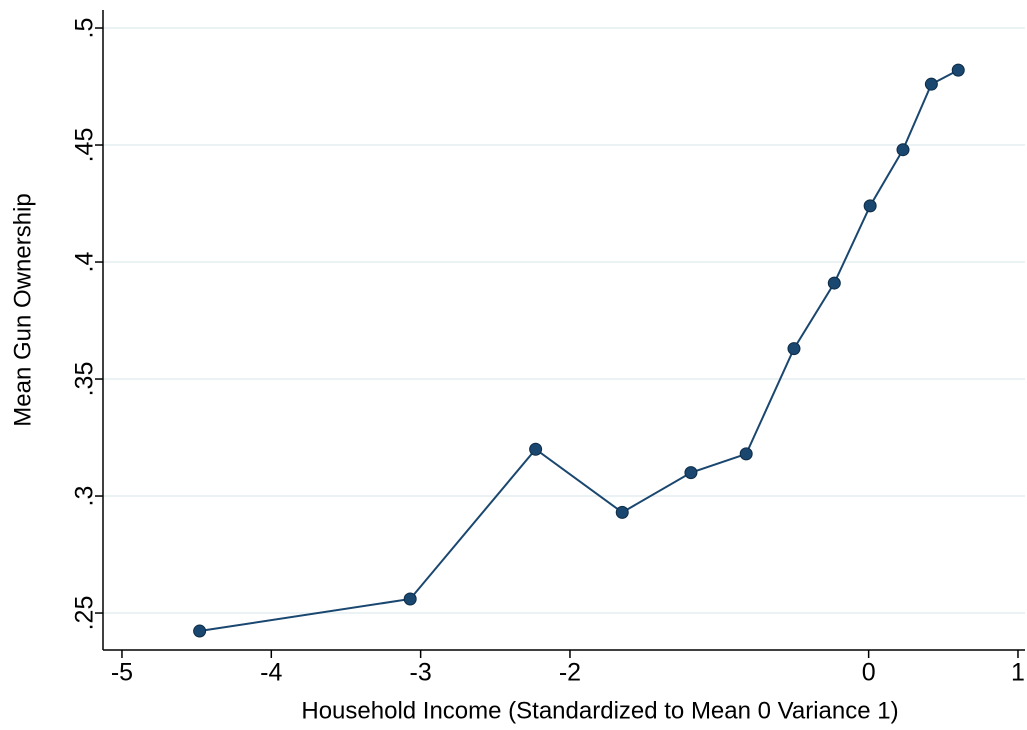 The width and height of the screenshot is (1027, 730). Describe the element at coordinates (85, 28) in the screenshot. I see `y-tick-label: .5` at that location.